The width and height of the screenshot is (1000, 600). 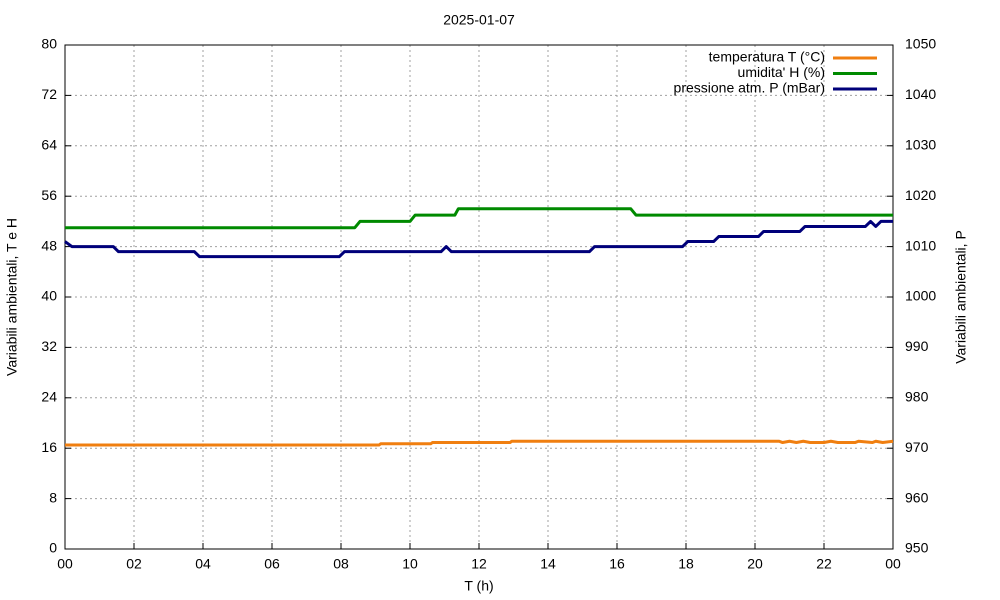 What do you see at coordinates (49, 296) in the screenshot?
I see `y-tick-label: 40` at bounding box center [49, 296].